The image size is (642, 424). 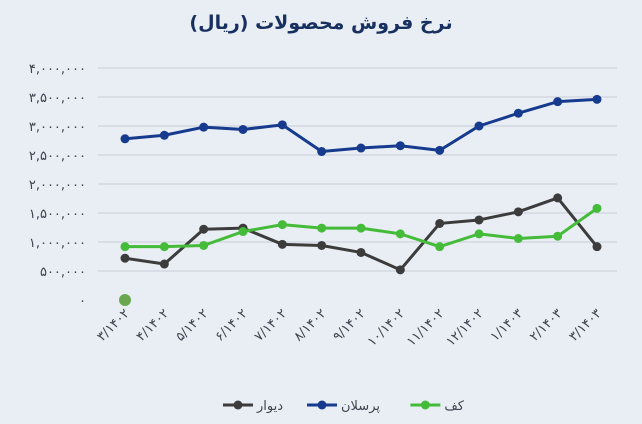 I want to click on legend-item: دیوار, so click(x=252, y=406).